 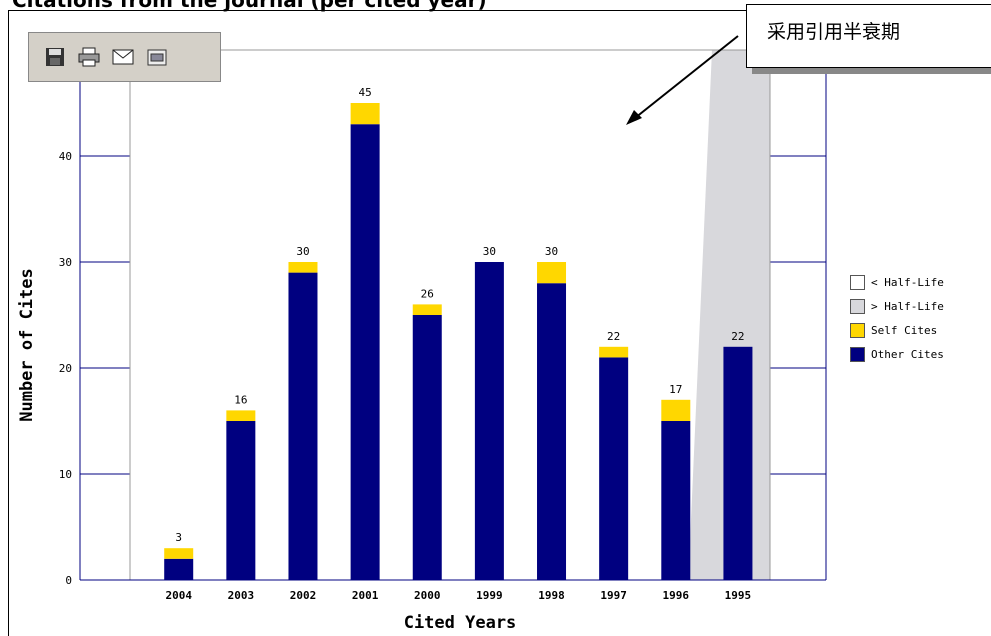 I want to click on legend-label: > Half-Life, so click(x=907, y=306).